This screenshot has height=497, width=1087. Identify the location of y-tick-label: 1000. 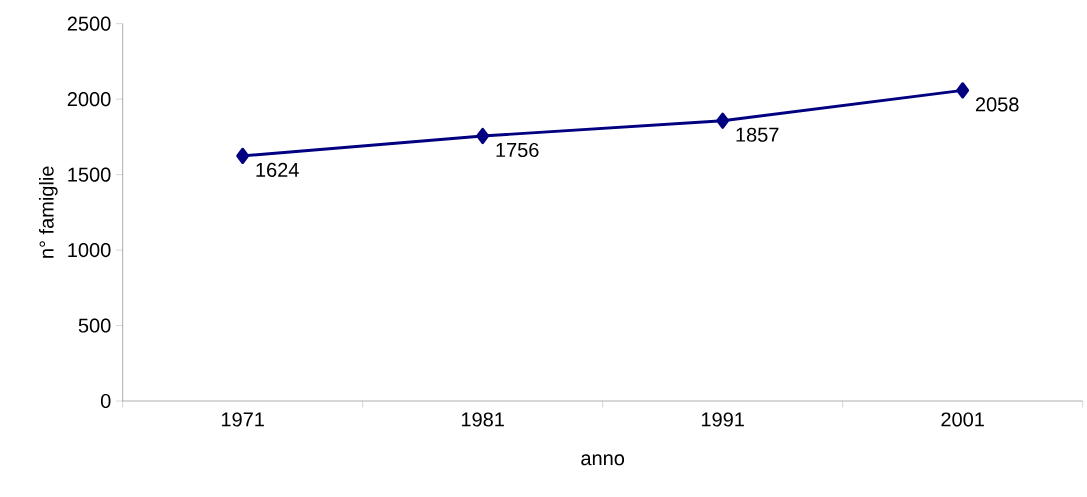
(89, 250).